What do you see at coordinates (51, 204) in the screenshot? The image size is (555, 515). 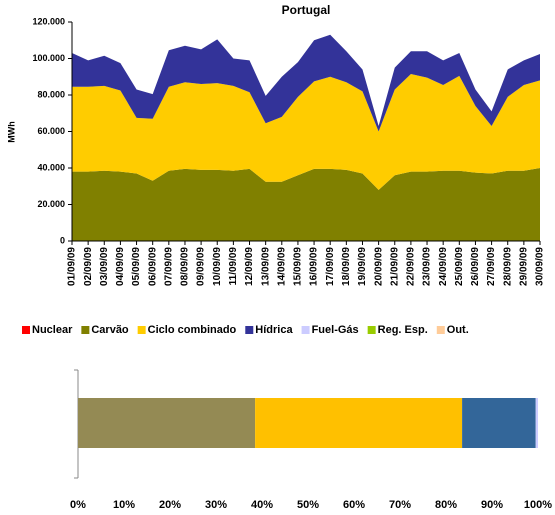 I see `y-tick-label: 20.000` at bounding box center [51, 204].